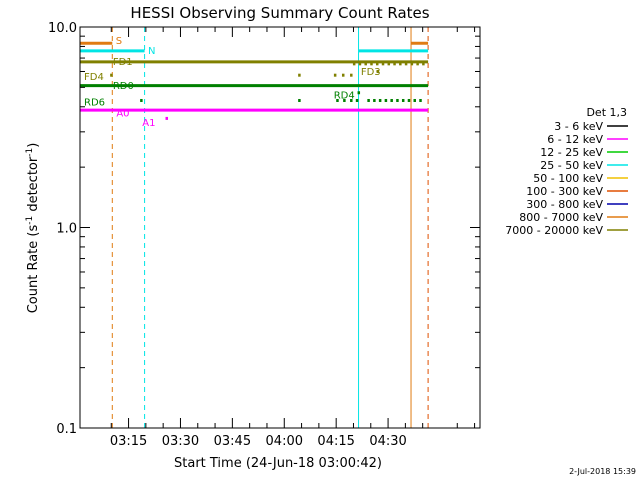 This screenshot has width=640, height=480. What do you see at coordinates (123, 86) in the screenshot?
I see `flag-label-rd0: RD0` at bounding box center [123, 86].